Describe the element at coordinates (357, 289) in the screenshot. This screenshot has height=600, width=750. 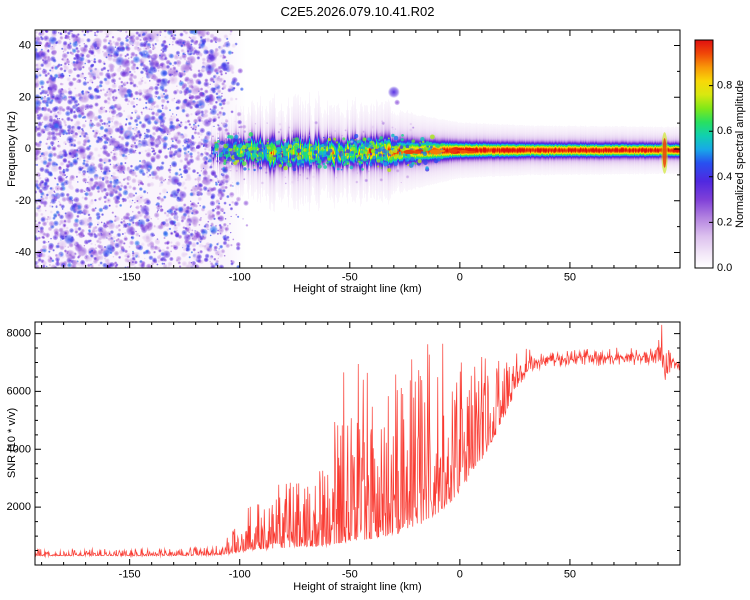
I see `top-x-axis-label: Height of straight line (km)` at that location.